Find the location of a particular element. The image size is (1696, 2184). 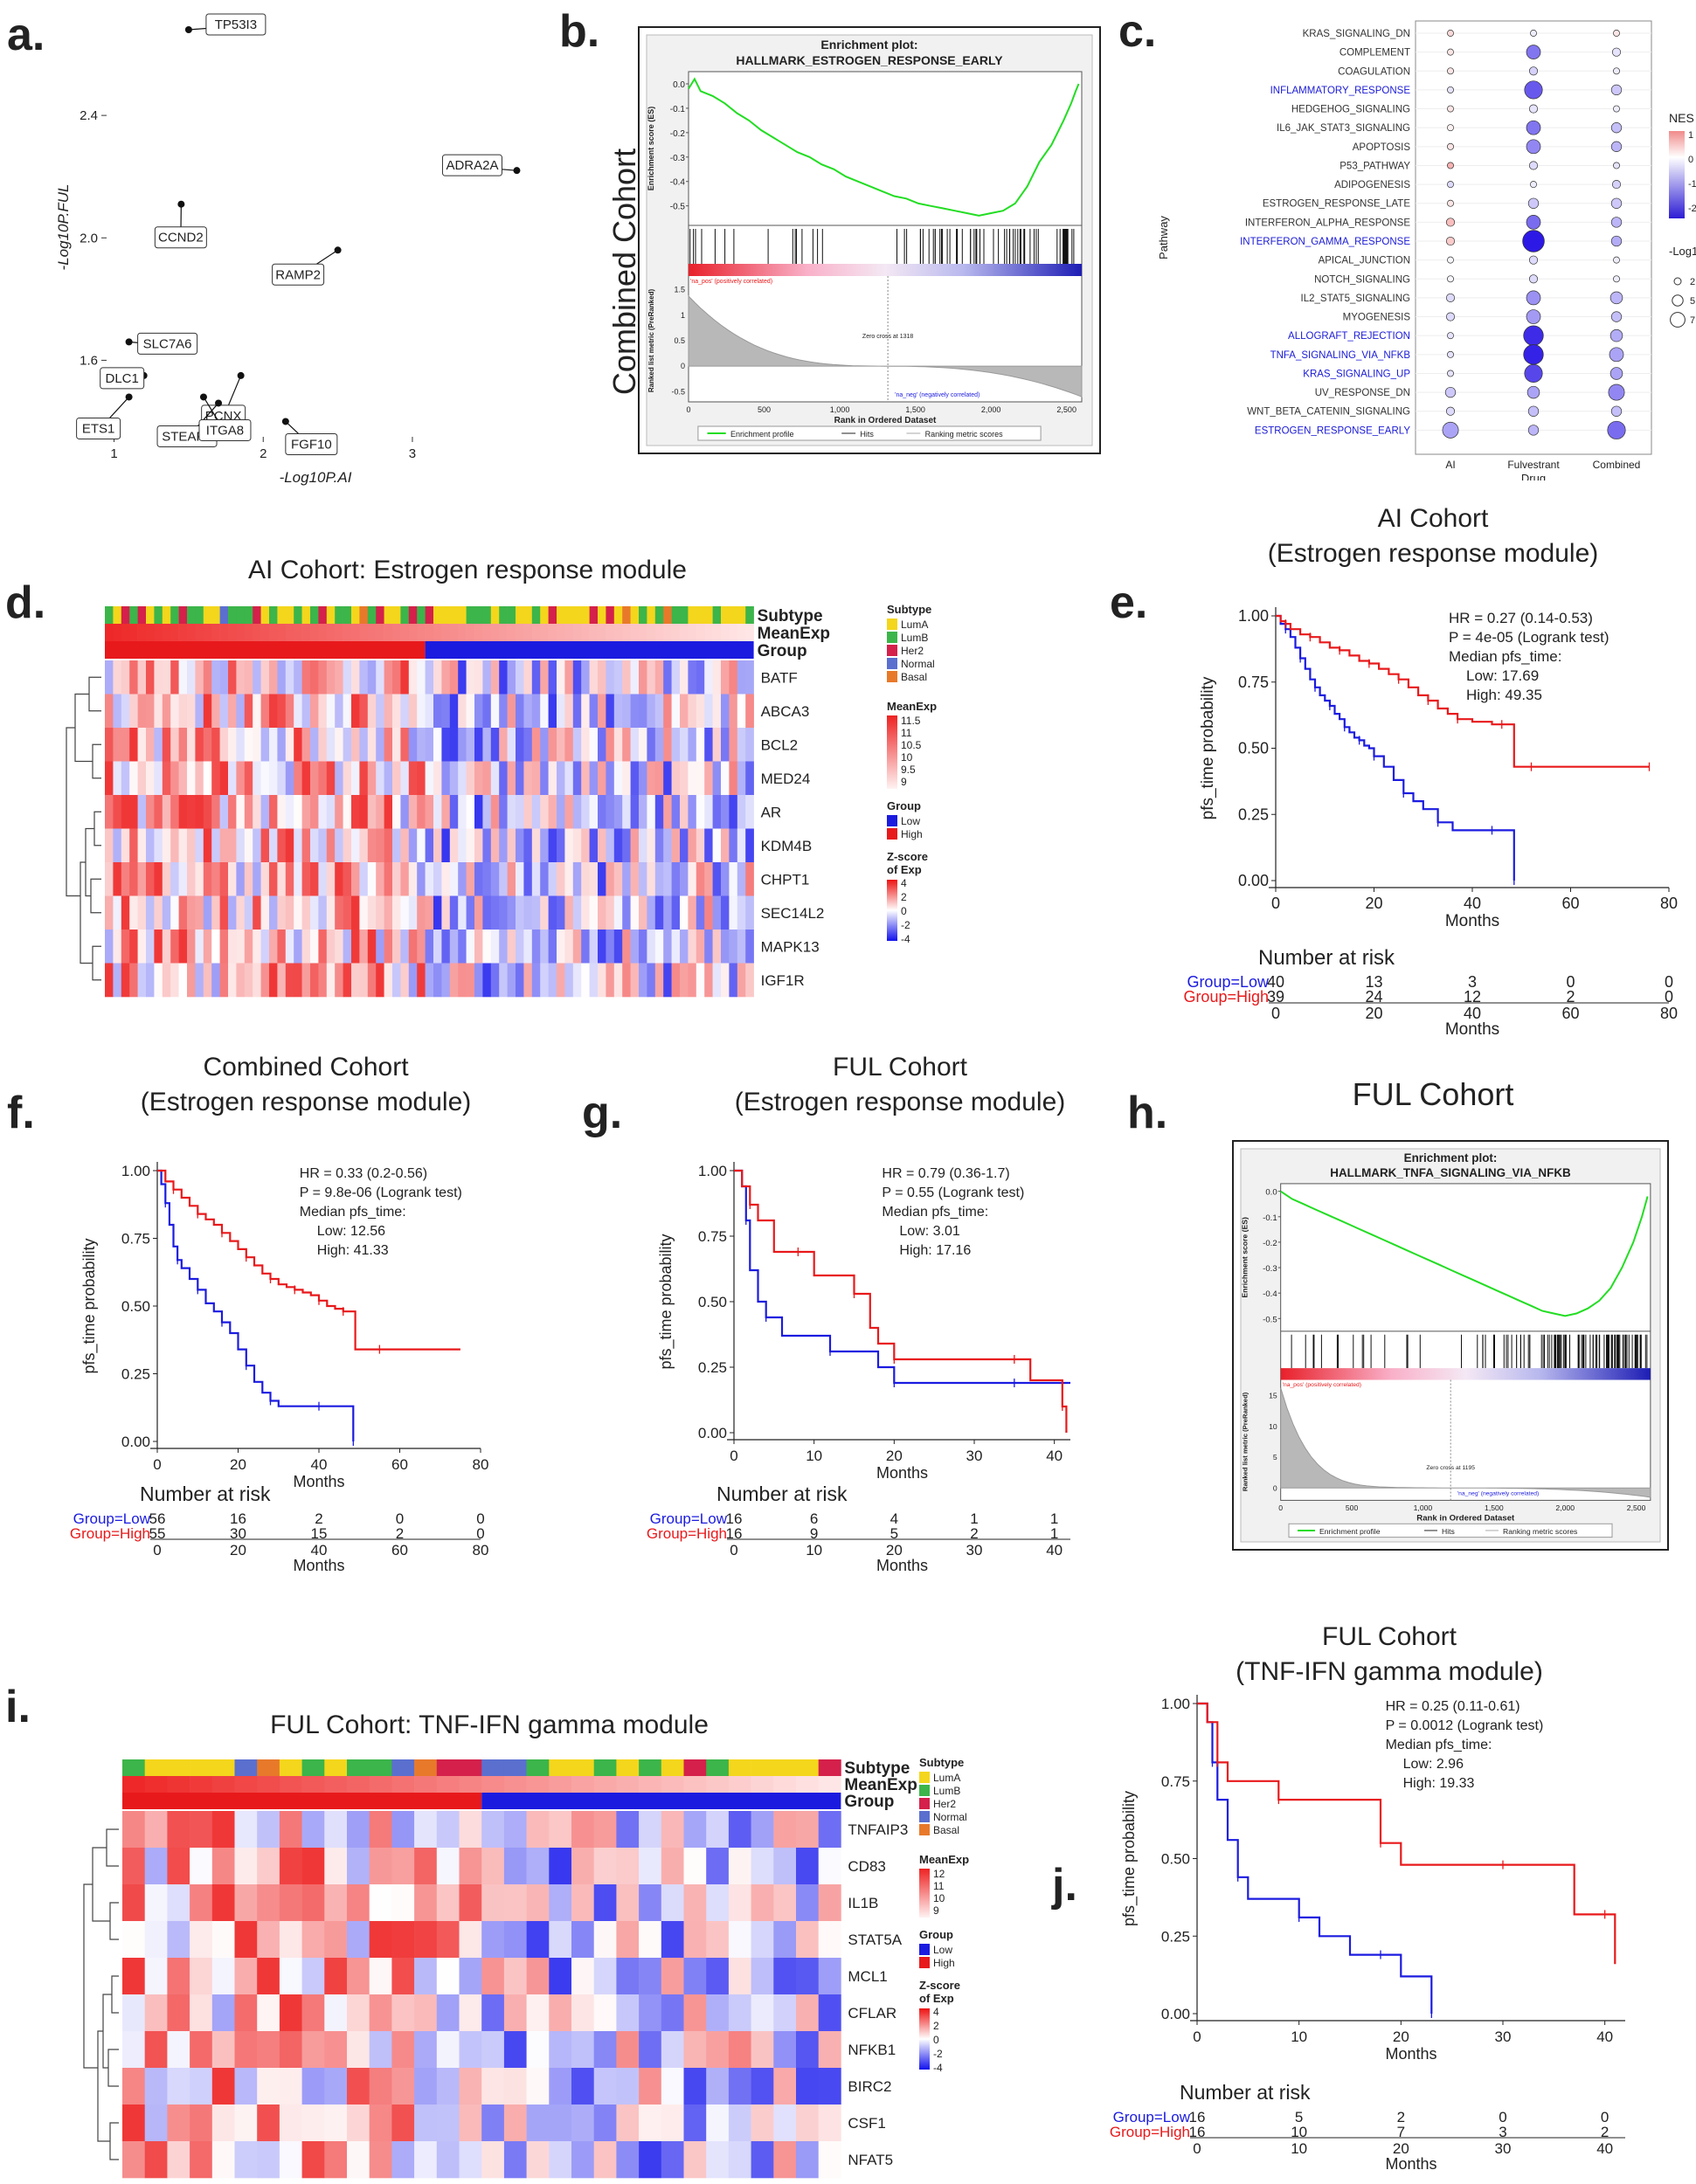

risk-table-title: Number at risk is located at coordinates (1245, 2092).